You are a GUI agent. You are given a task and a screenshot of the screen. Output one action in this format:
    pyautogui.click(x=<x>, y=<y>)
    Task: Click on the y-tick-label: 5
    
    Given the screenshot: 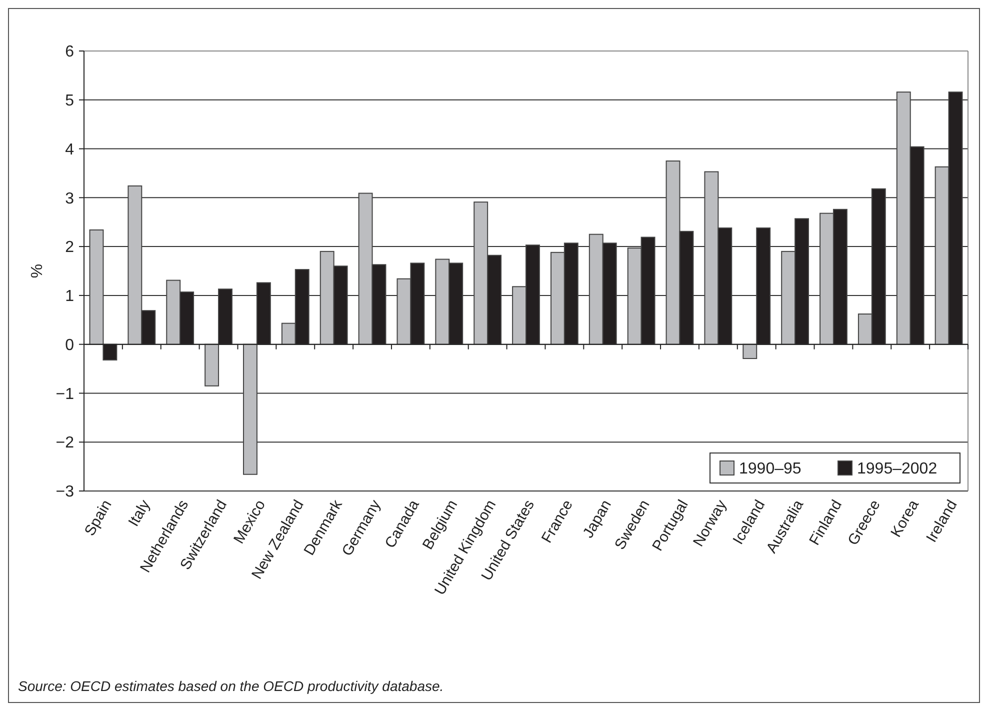 What is the action you would take?
    pyautogui.click(x=69, y=101)
    